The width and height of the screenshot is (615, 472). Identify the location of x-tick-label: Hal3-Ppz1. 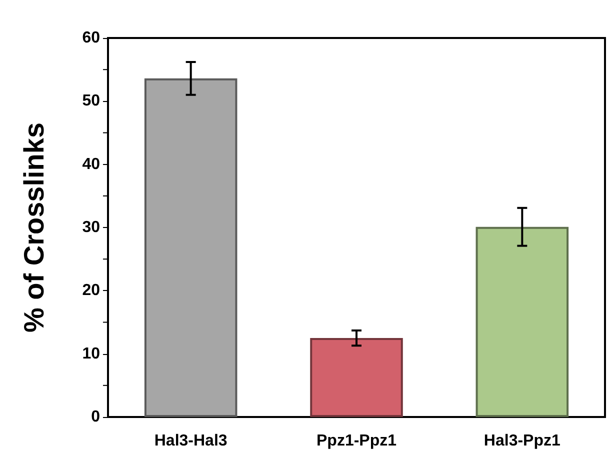
(522, 441).